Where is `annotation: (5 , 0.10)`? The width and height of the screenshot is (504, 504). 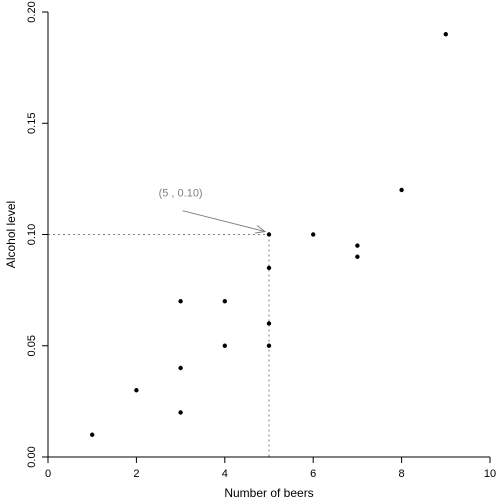 annotation: (5 , 0.10) is located at coordinates (213, 211).